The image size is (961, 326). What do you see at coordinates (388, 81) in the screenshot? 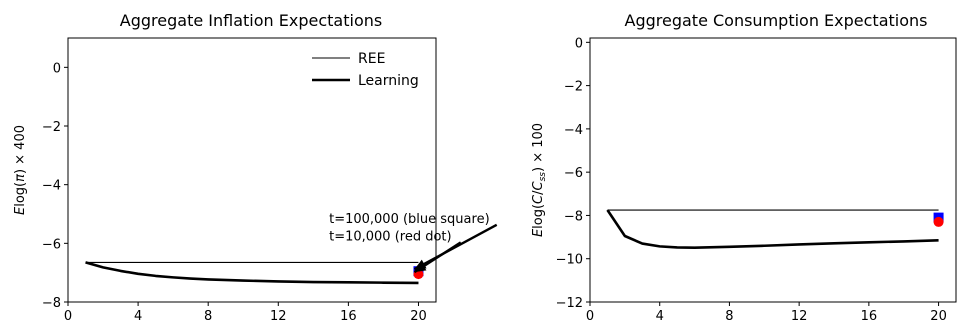
I see `legend-label-learning: Learning` at bounding box center [388, 81].